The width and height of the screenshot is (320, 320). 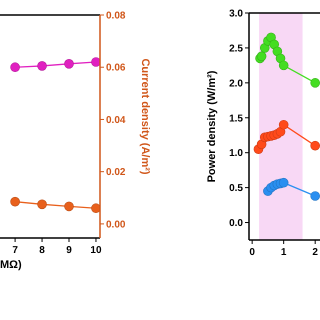 What do you see at coordinates (96, 250) in the screenshot?
I see `x-tick-label: 10` at bounding box center [96, 250].